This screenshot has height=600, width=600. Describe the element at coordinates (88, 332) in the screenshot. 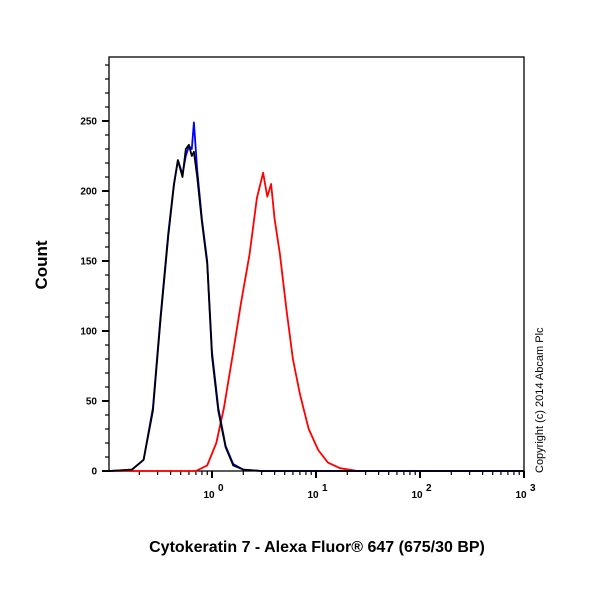

I see `y-tick-label: 100` at that location.